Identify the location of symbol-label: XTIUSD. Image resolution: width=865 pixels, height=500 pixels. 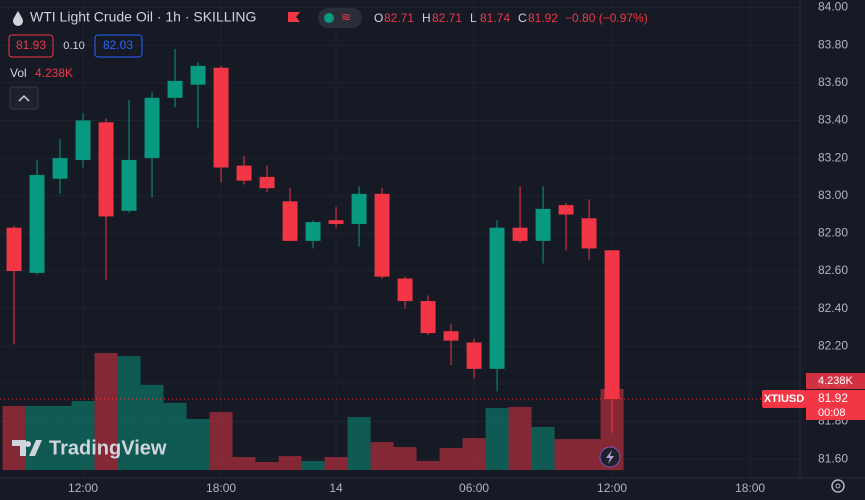
(784, 399).